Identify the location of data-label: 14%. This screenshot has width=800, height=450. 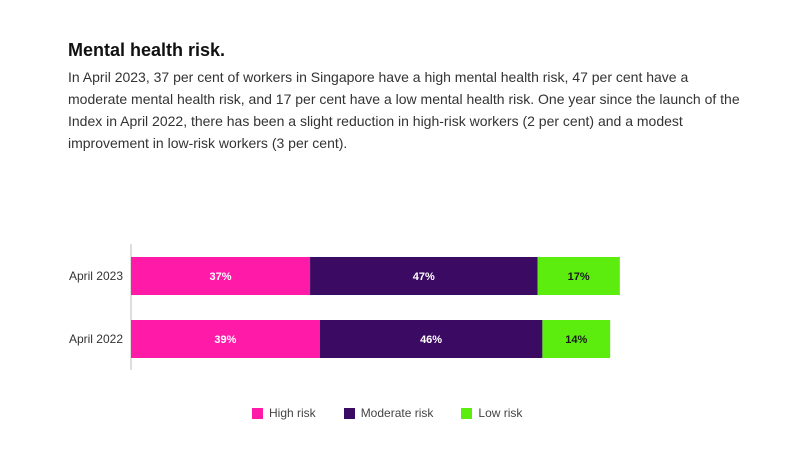
(576, 340).